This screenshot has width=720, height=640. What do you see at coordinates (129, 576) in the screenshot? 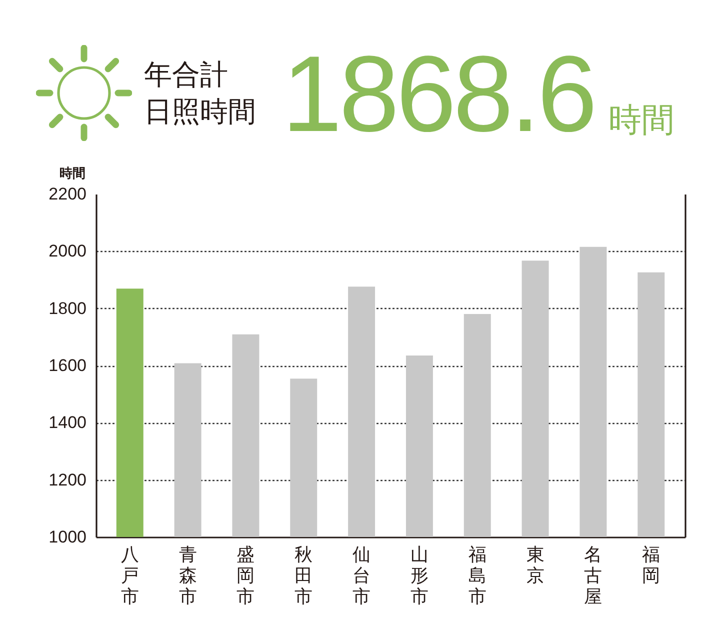
I see `x-tick-label: 八戸市` at bounding box center [129, 576].